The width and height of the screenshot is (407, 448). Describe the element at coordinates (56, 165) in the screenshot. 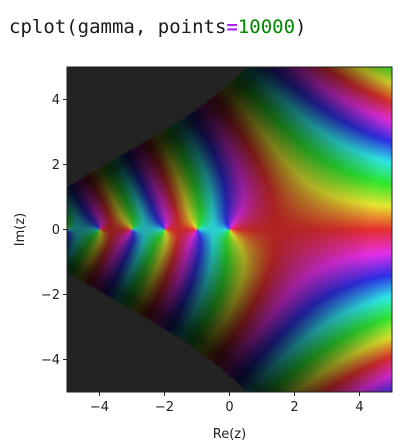

I see `y-tick-label: 2` at that location.